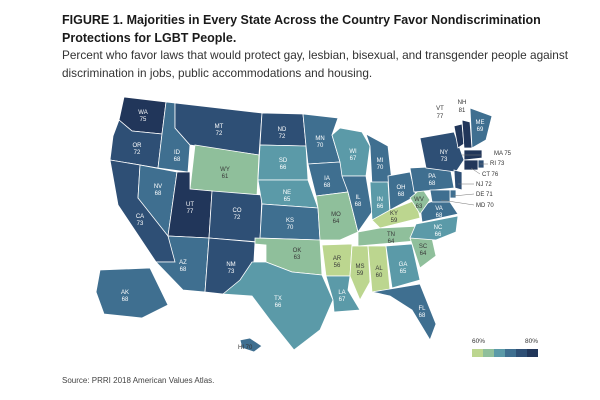 The width and height of the screenshot is (600, 400). I want to click on state-value-nc: 66, so click(438, 235).